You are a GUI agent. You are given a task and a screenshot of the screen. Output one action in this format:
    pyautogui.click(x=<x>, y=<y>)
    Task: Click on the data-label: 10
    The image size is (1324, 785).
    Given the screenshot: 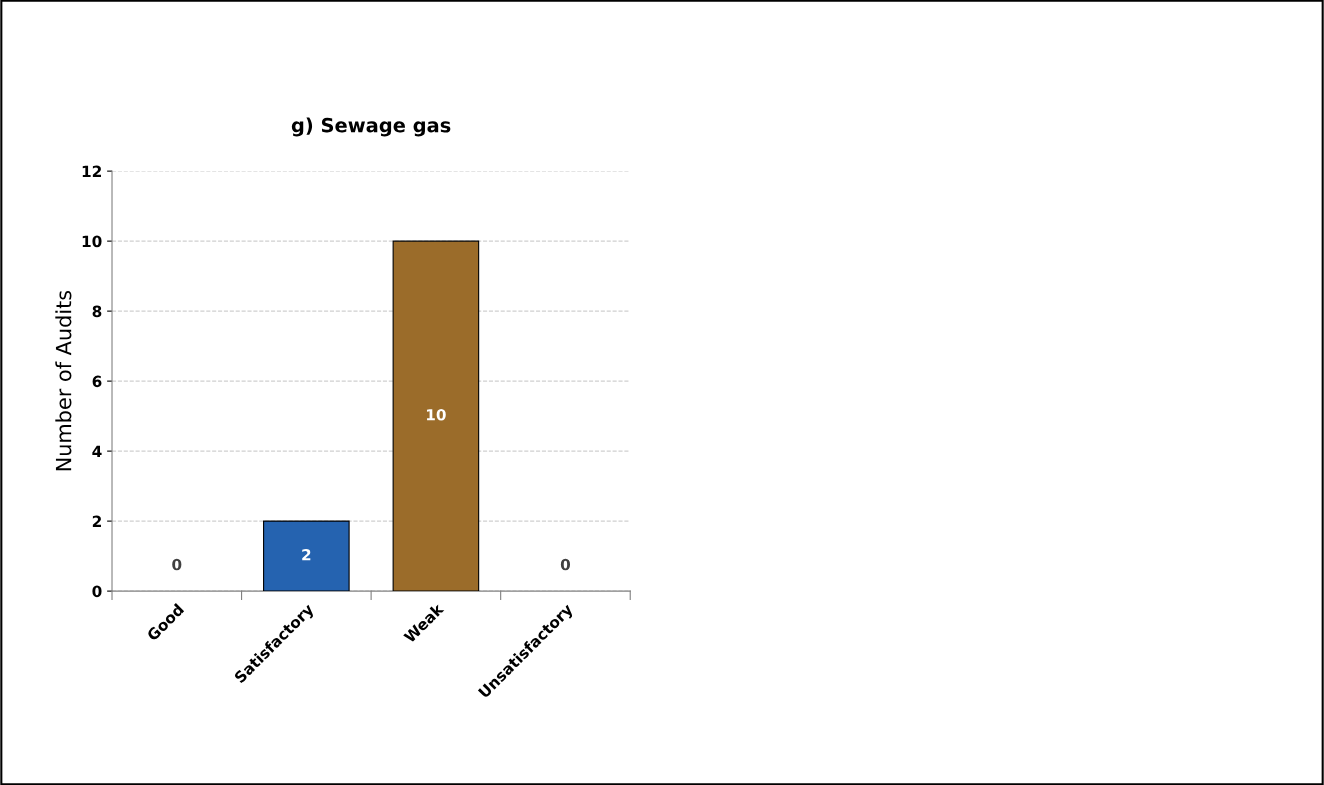 What is the action you would take?
    pyautogui.click(x=436, y=414)
    